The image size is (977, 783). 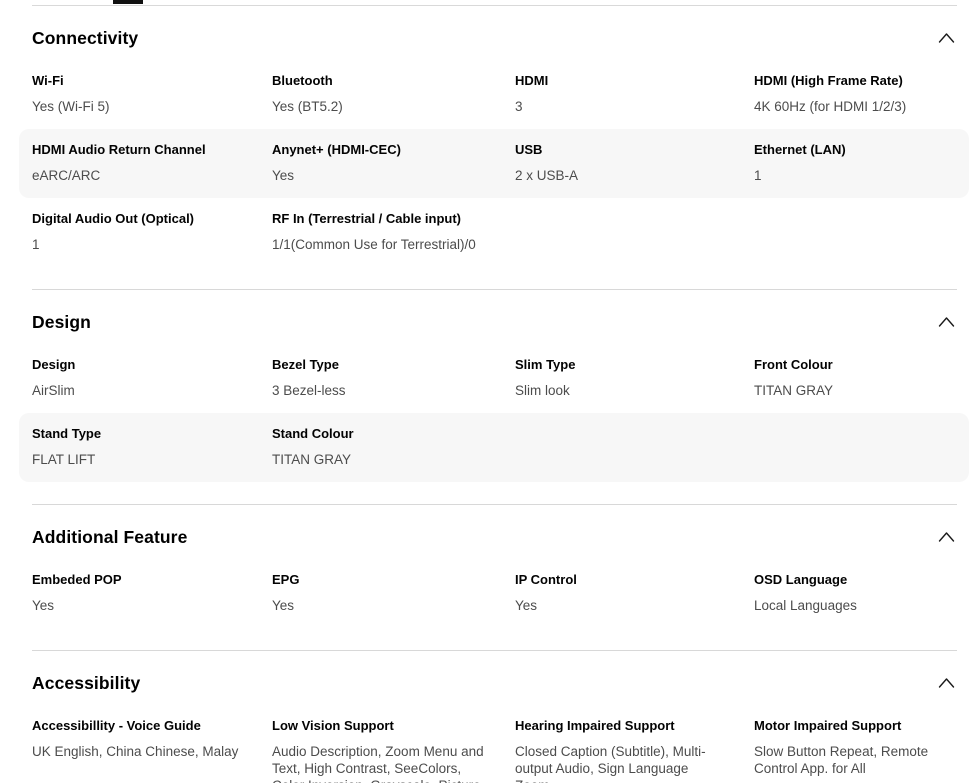 What do you see at coordinates (302, 80) in the screenshot?
I see `spec-label: Bluetooth` at bounding box center [302, 80].